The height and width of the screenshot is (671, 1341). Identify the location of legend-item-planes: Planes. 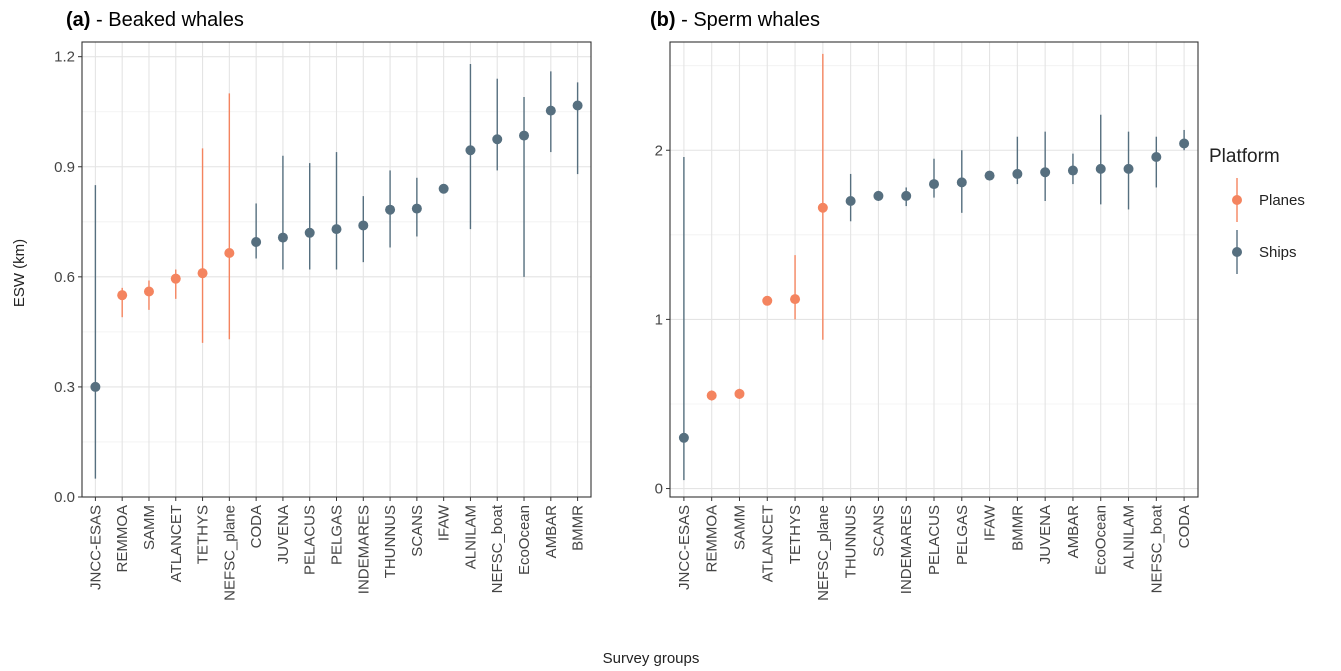
(1268, 200).